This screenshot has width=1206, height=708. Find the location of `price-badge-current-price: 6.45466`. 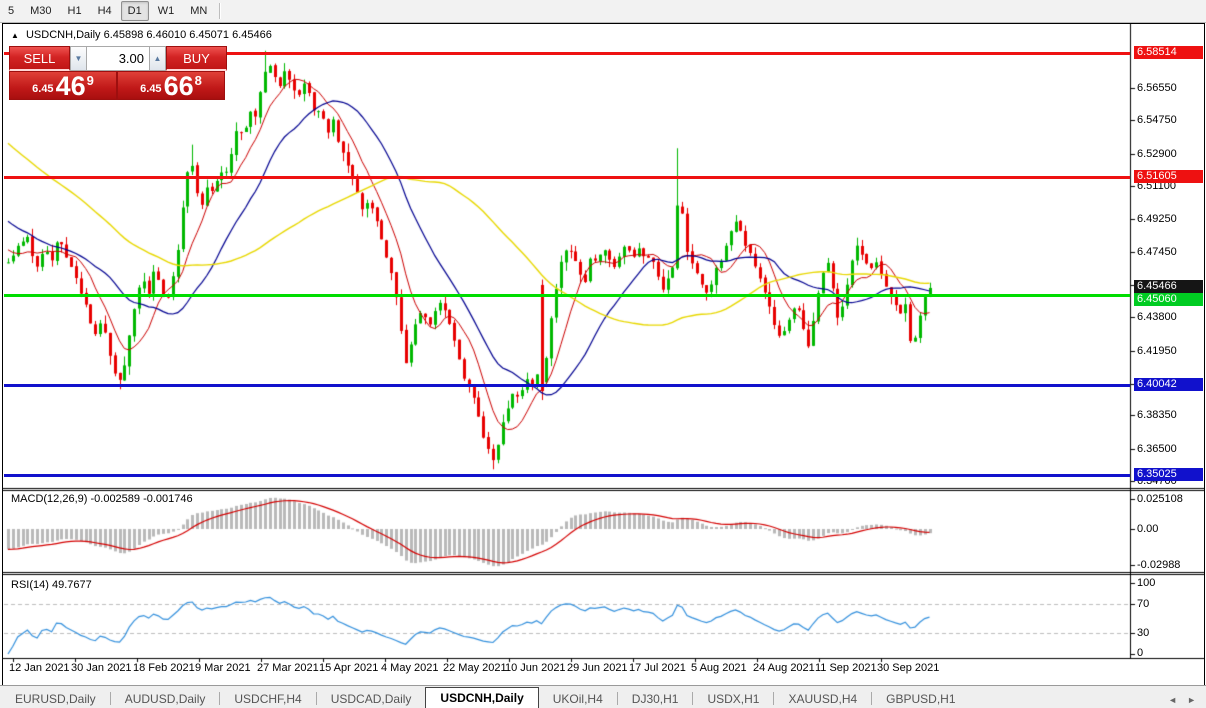

price-badge-current-price: 6.45466 is located at coordinates (1168, 286).